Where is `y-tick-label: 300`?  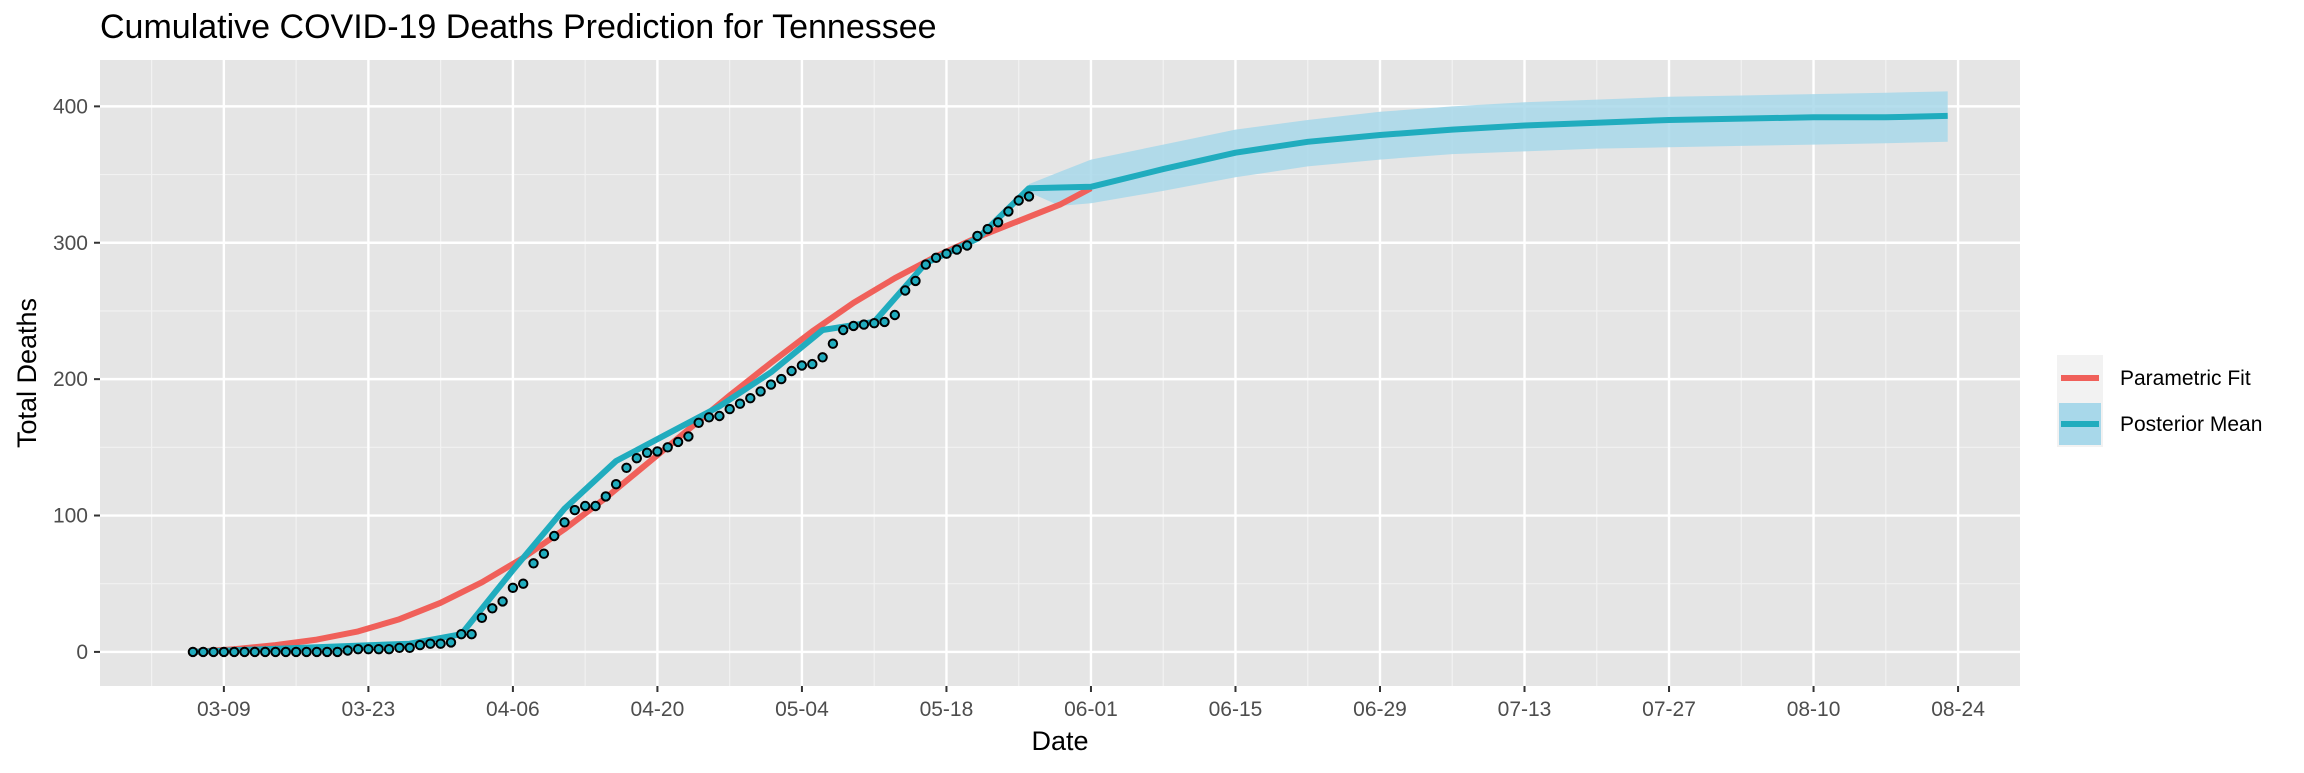 y-tick-label: 300 is located at coordinates (70, 243).